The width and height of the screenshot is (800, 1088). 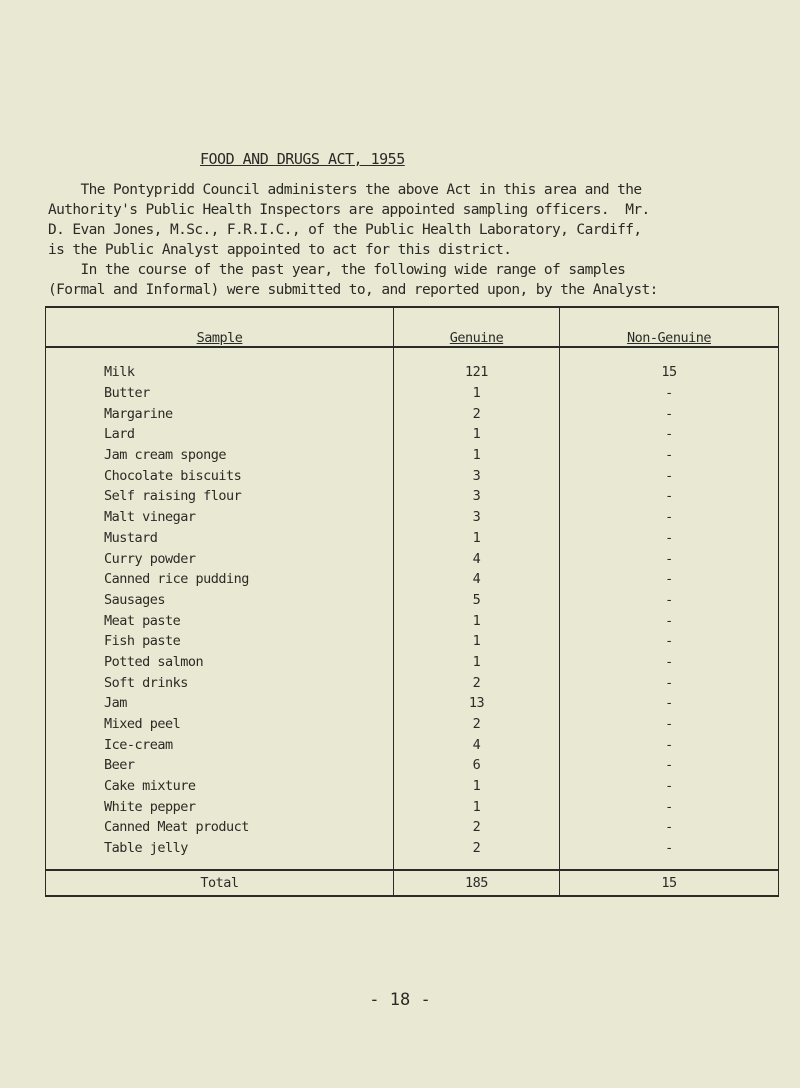 What do you see at coordinates (219, 558) in the screenshot?
I see `sample-name: Curry powder` at bounding box center [219, 558].